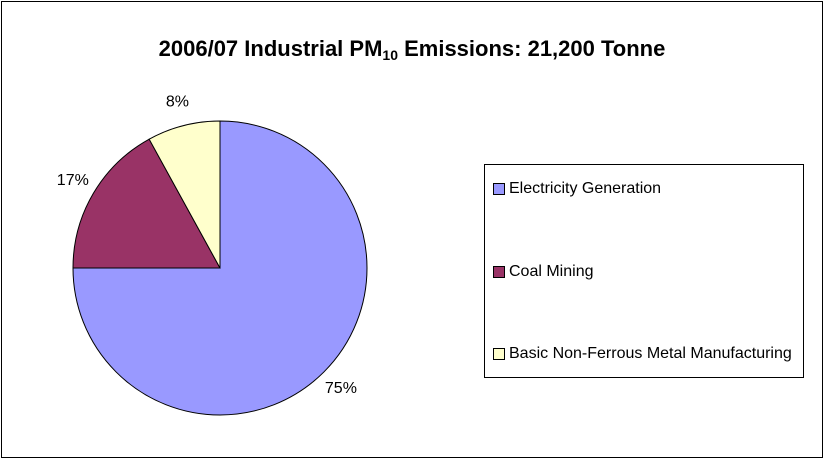 Image resolution: width=824 pixels, height=459 pixels. Describe the element at coordinates (271, 48) in the screenshot. I see `title-part: 2006/07 Industrial PM` at that location.